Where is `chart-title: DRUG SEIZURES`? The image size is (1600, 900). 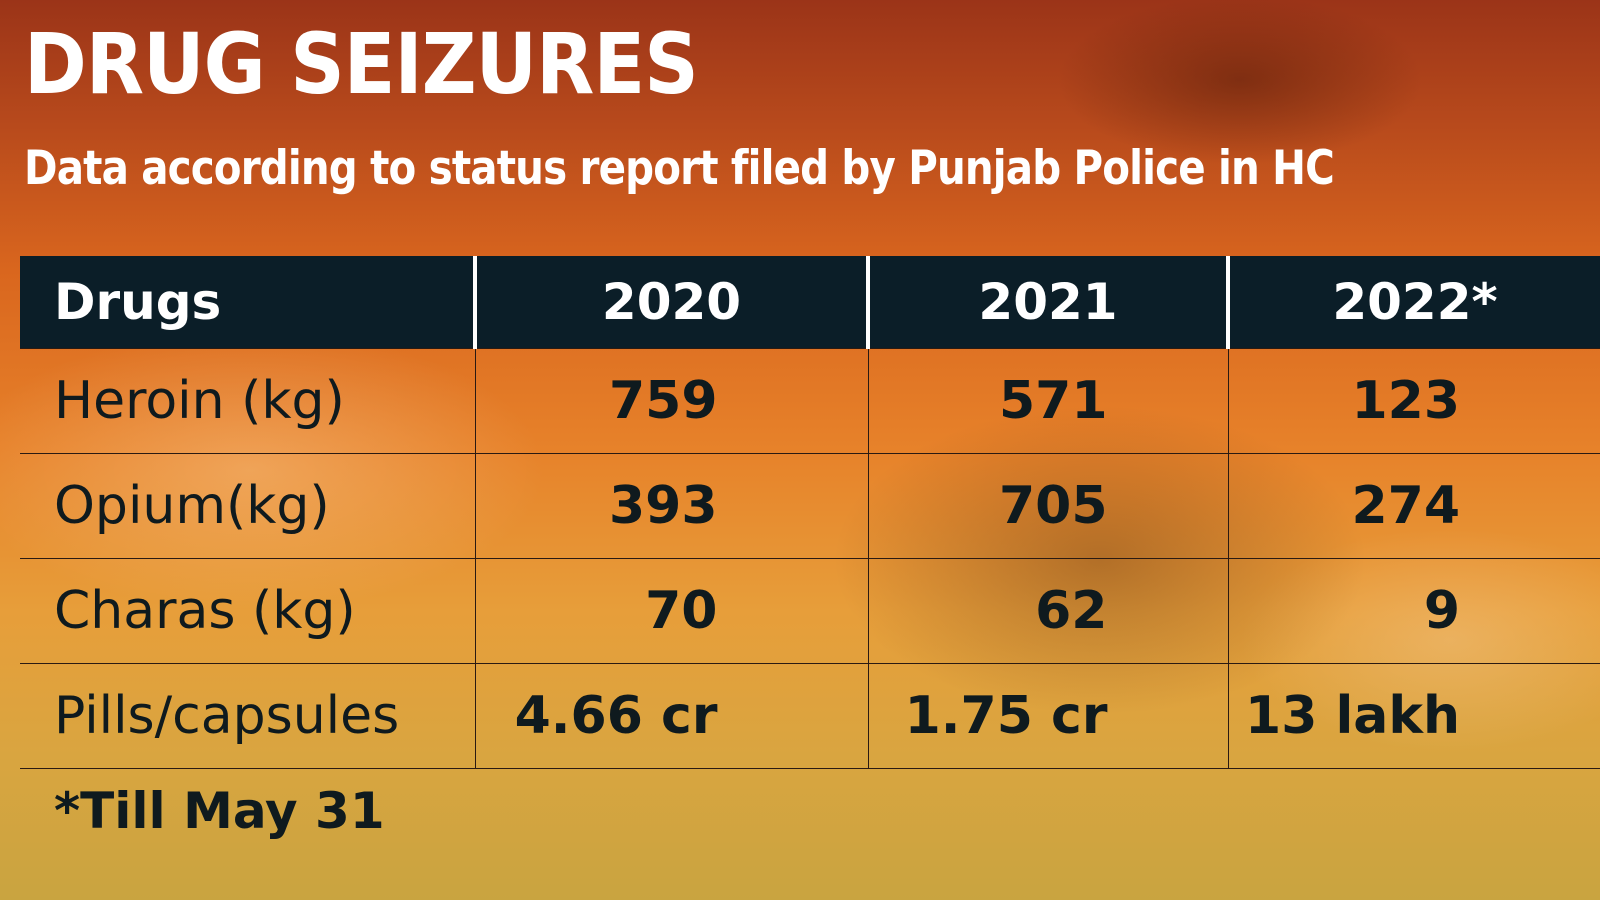 chart-title: DRUG SEIZURES is located at coordinates (361, 64).